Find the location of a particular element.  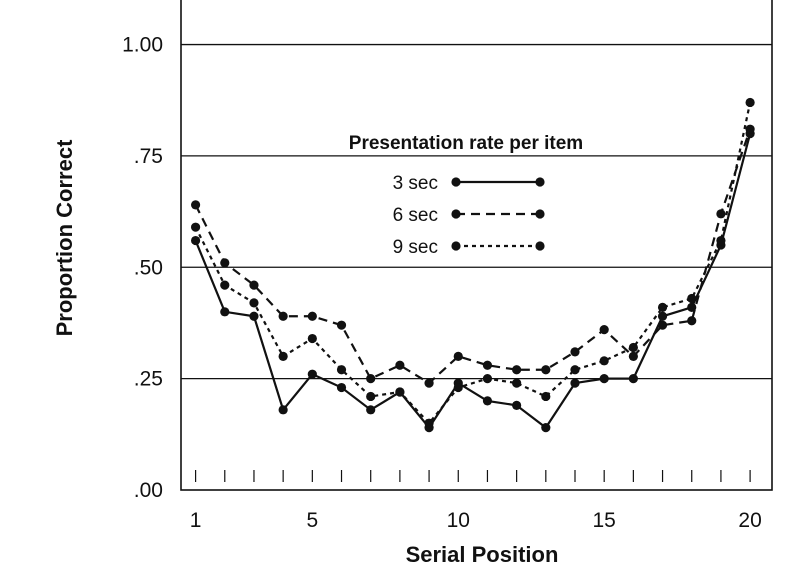

legend-title: Presentation rate per item is located at coordinates (466, 143).